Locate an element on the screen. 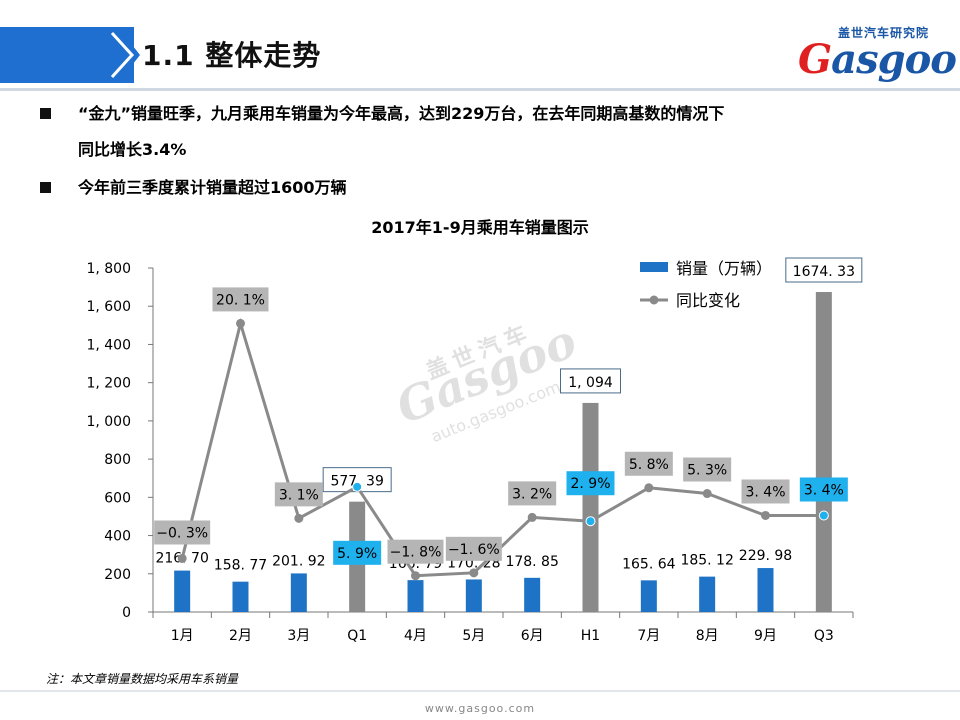  y-tick-label: 0 is located at coordinates (126, 613).